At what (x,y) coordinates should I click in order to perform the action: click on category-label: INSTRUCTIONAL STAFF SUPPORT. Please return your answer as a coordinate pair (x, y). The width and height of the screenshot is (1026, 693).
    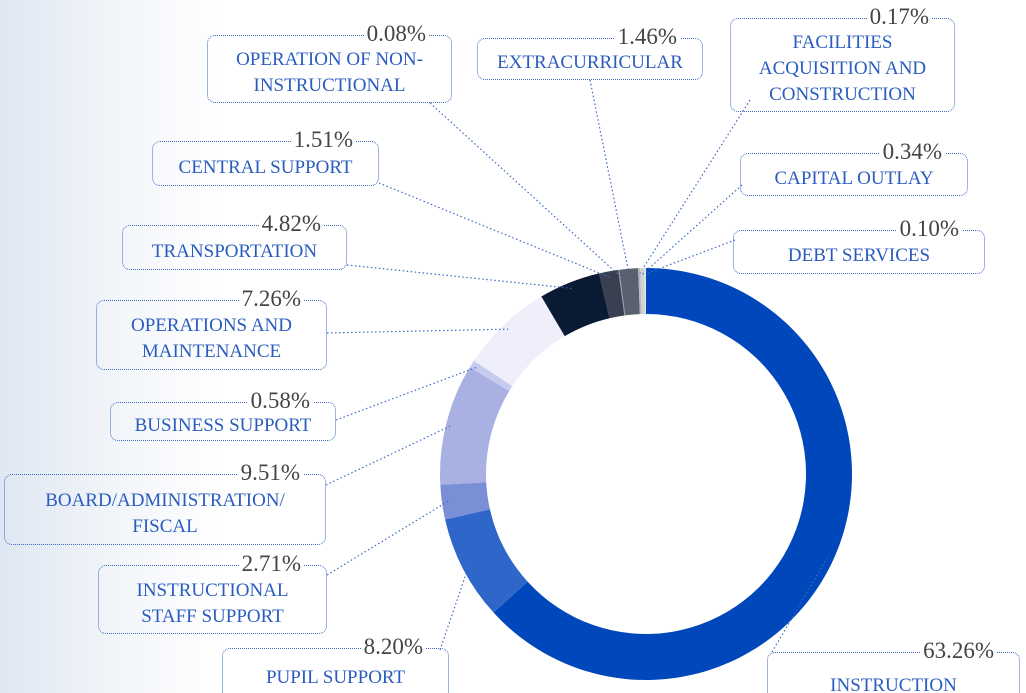
    Looking at the image, I should click on (212, 603).